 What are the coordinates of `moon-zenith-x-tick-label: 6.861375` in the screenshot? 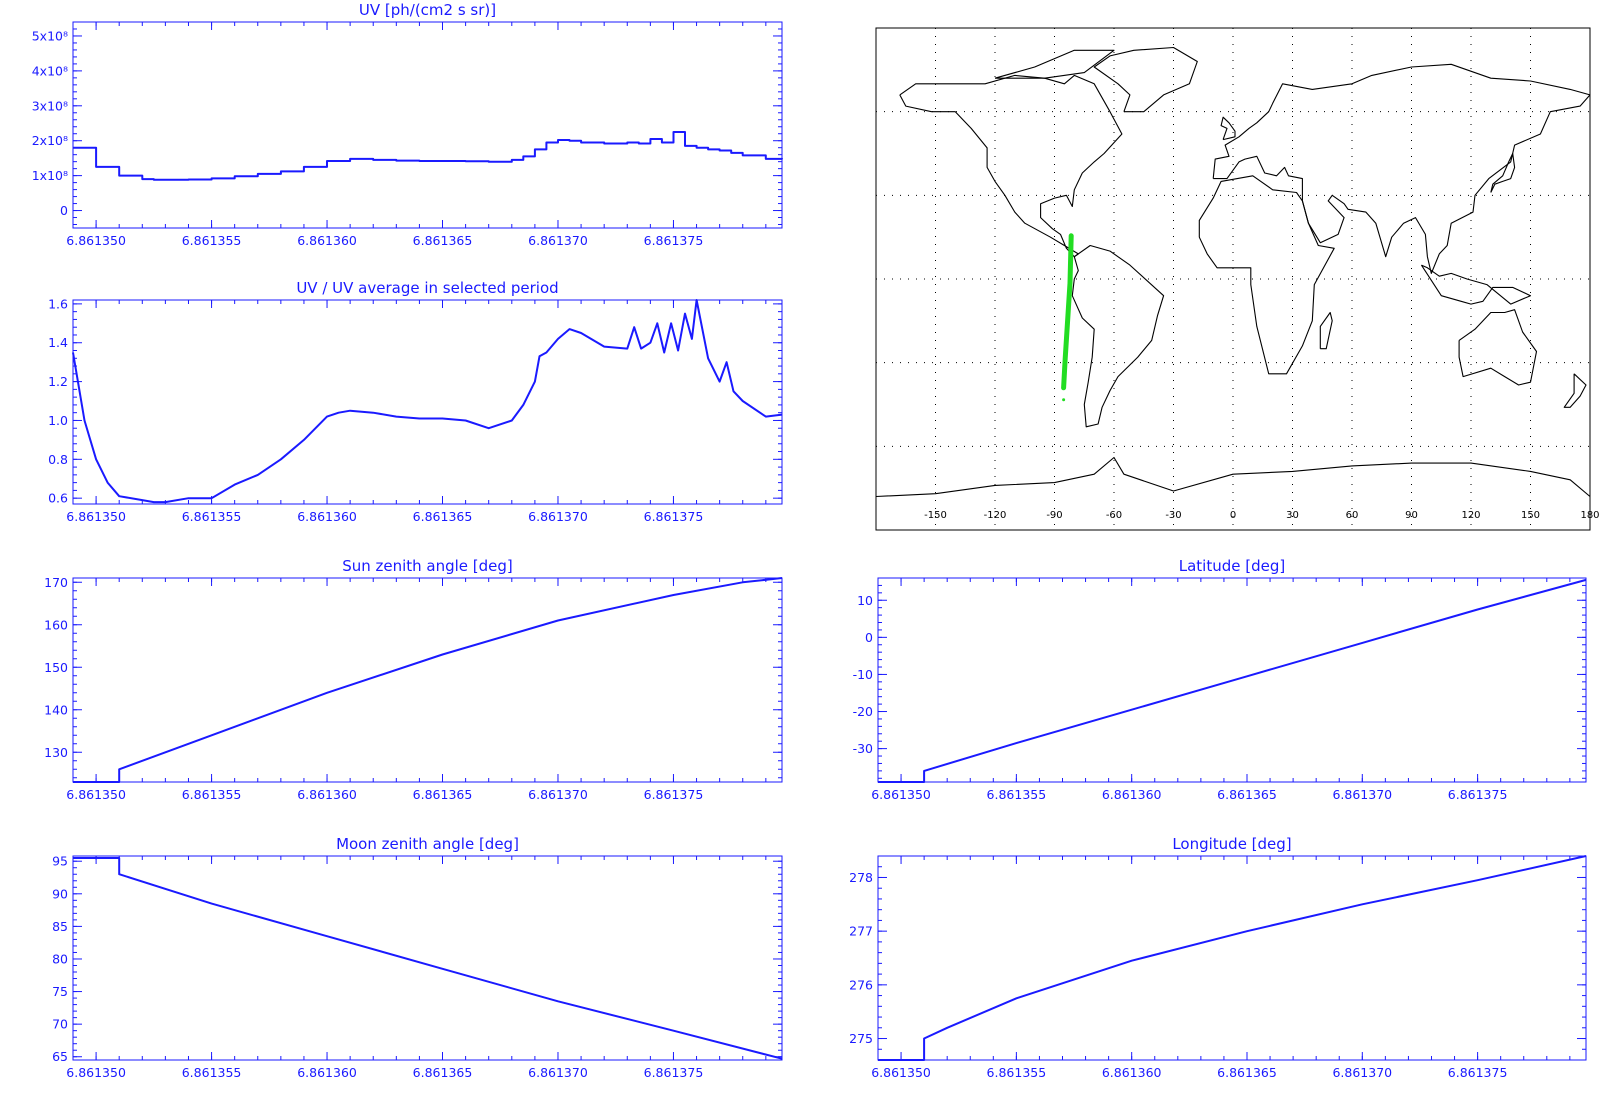 It's located at (674, 1072).